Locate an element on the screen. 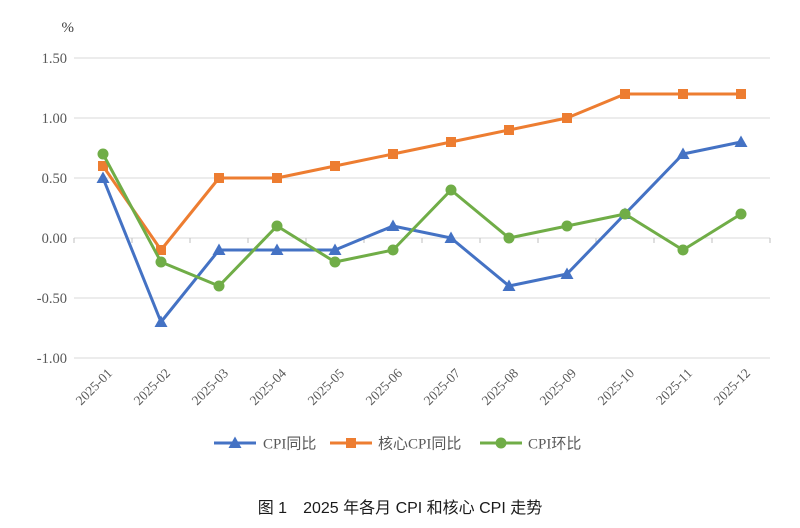 Image resolution: width=800 pixels, height=528 pixels. x-tick-label: 2025-05 is located at coordinates (326, 386).